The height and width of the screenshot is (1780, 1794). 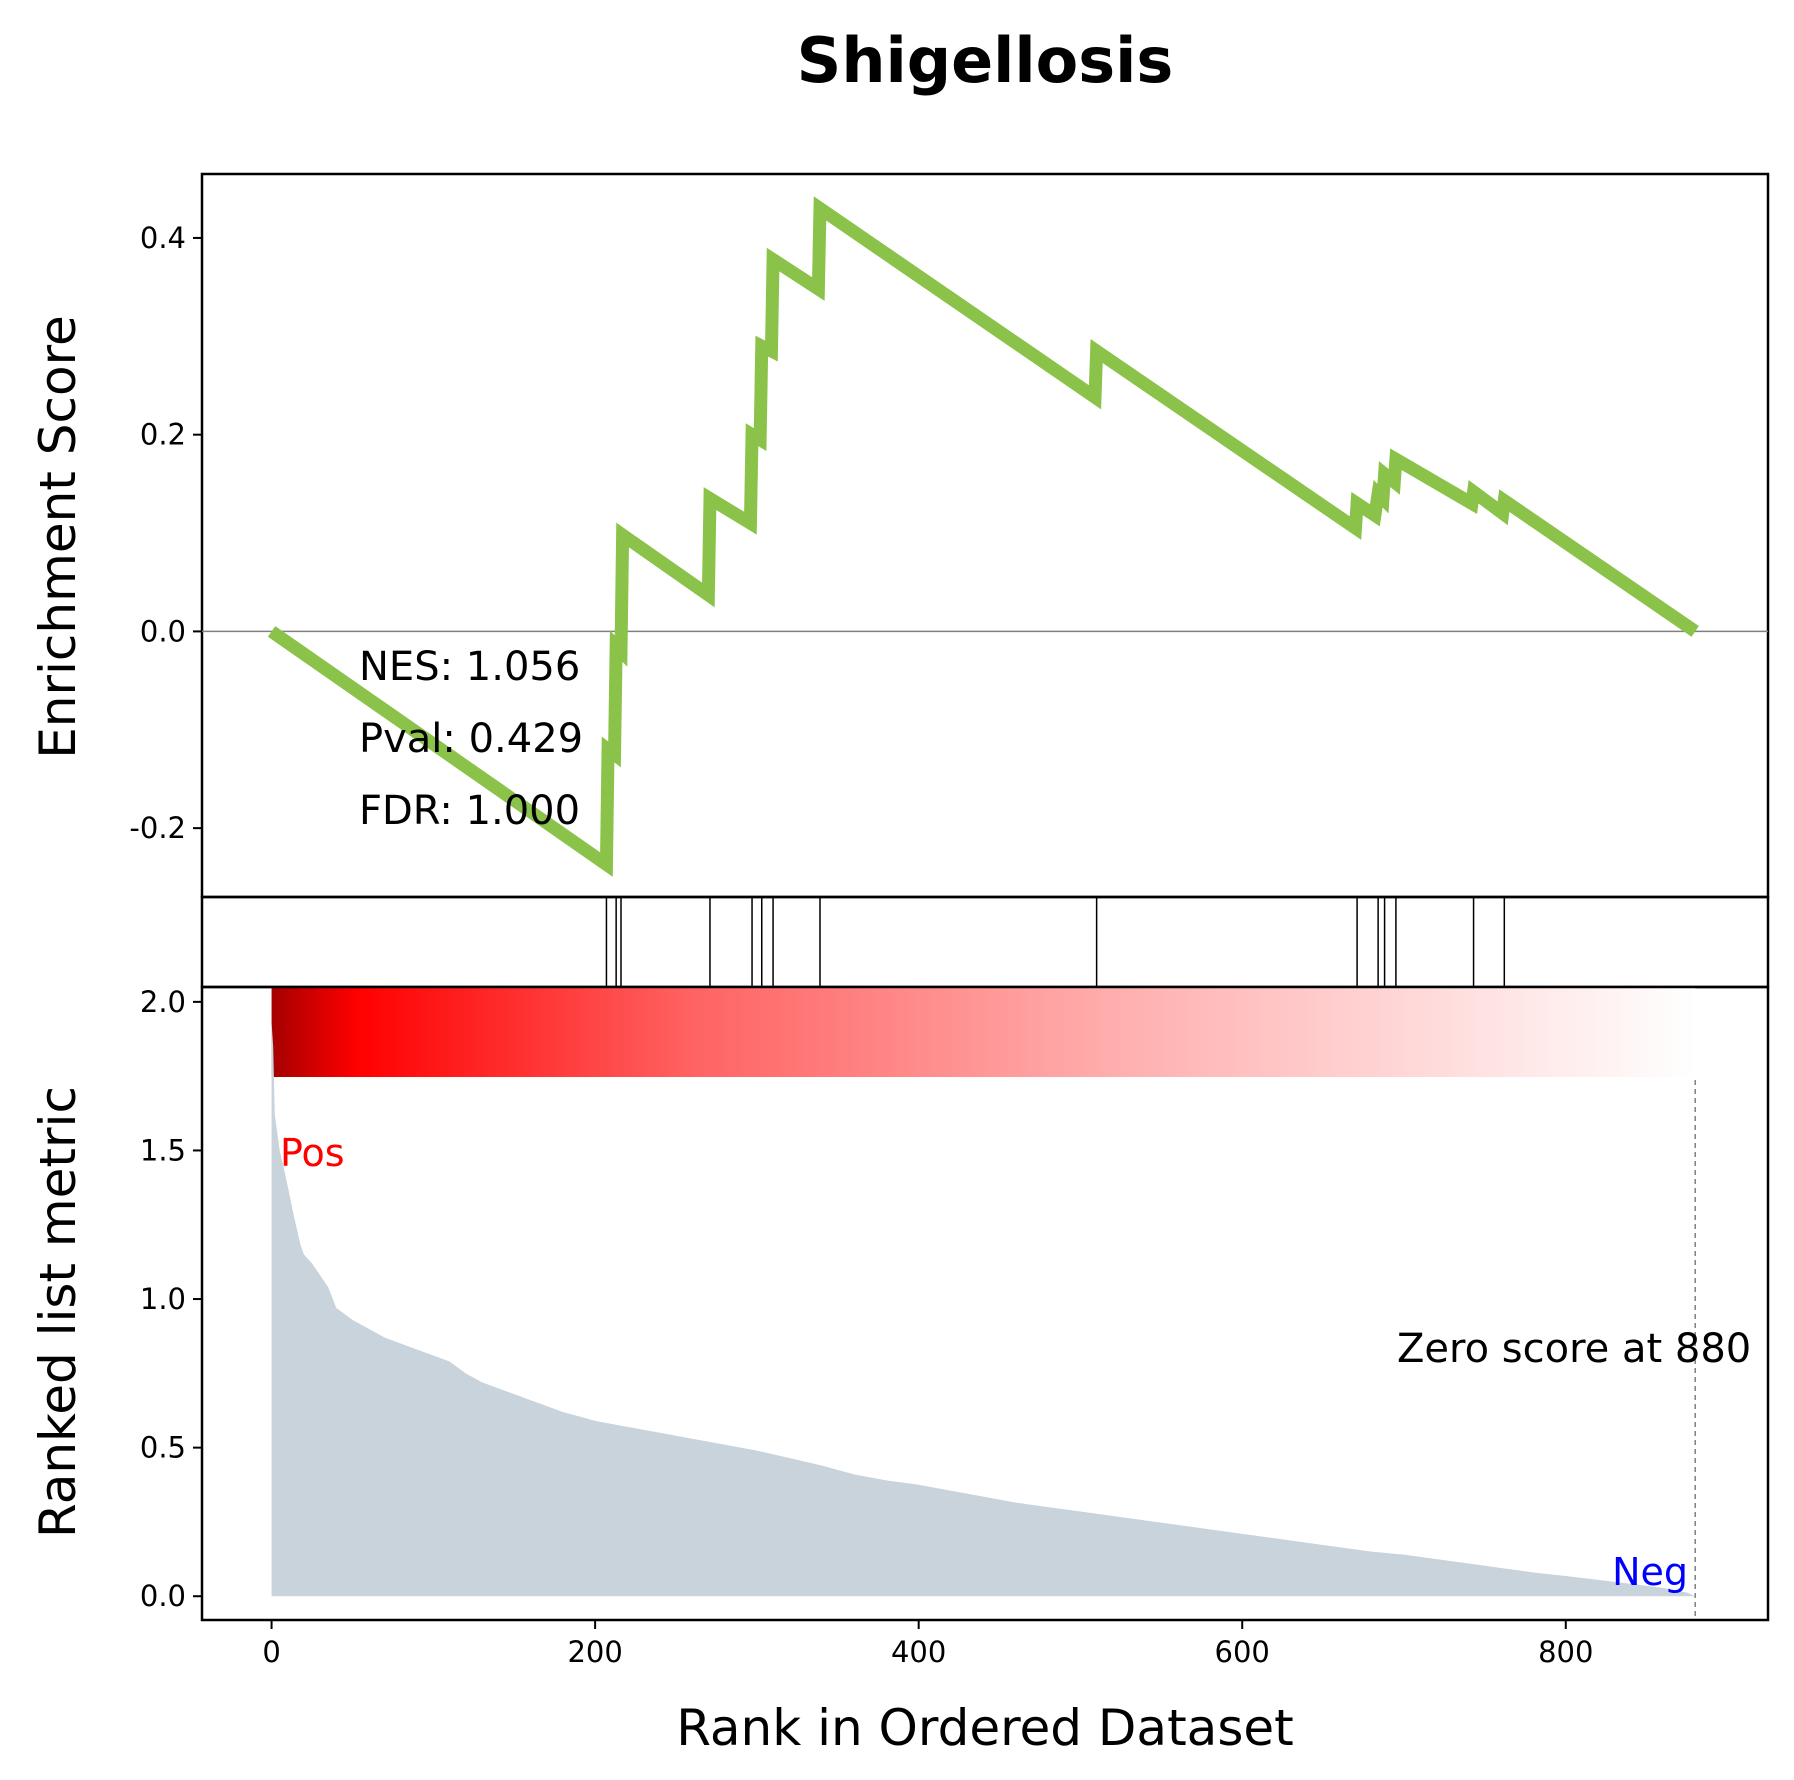 I want to click on x-tick-label: 400, so click(x=918, y=1652).